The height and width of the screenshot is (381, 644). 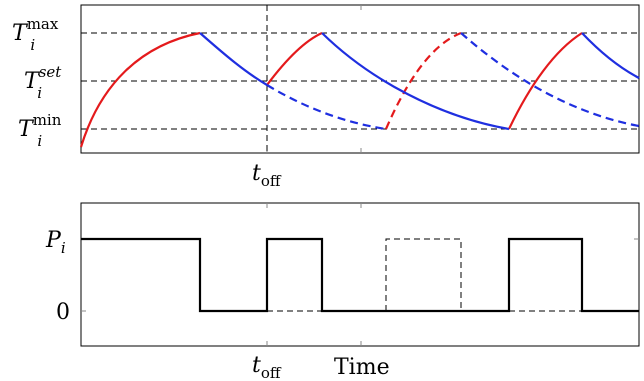 I want to click on power-signal-dashed, so click(x=424, y=275).